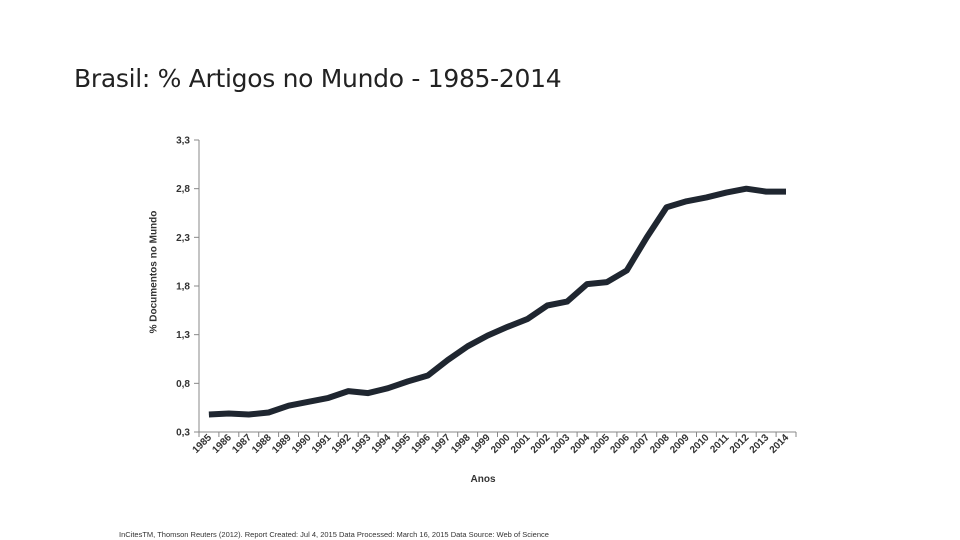 The width and height of the screenshot is (960, 540). What do you see at coordinates (382, 444) in the screenshot?
I see `x-tick-label: 1994` at bounding box center [382, 444].